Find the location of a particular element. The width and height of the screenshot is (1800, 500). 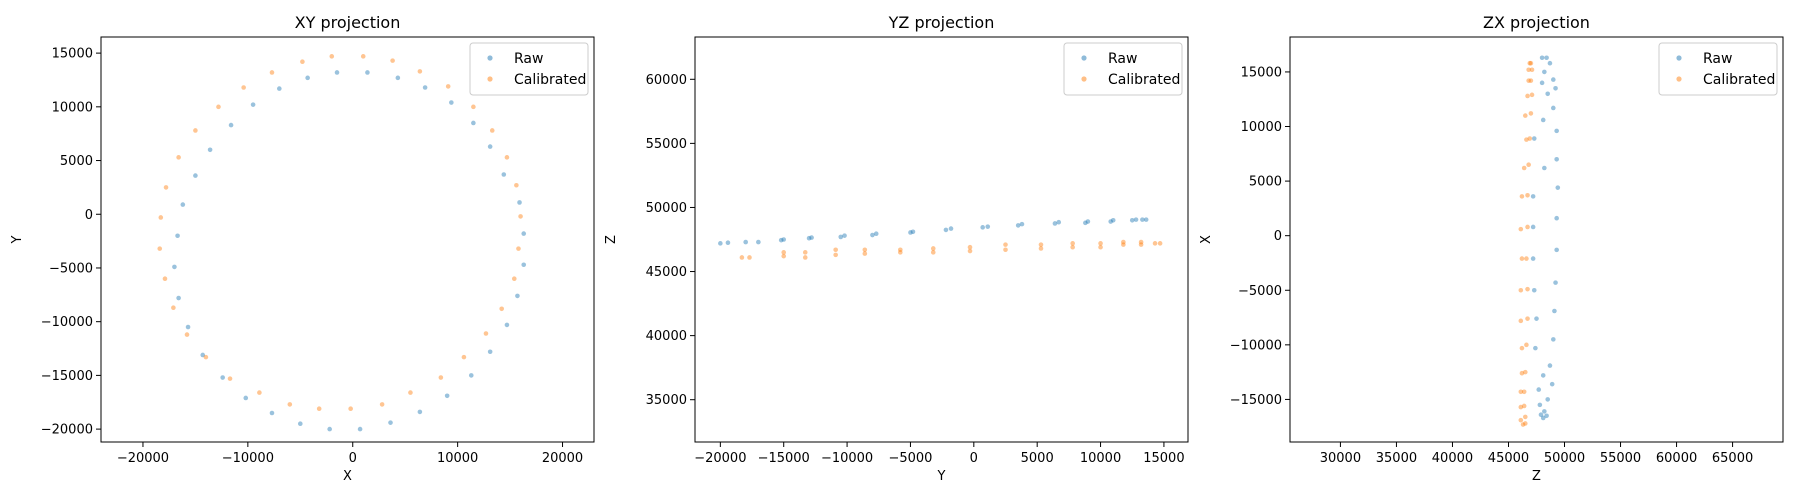

y-tick-label: 15000 is located at coordinates (1261, 72).